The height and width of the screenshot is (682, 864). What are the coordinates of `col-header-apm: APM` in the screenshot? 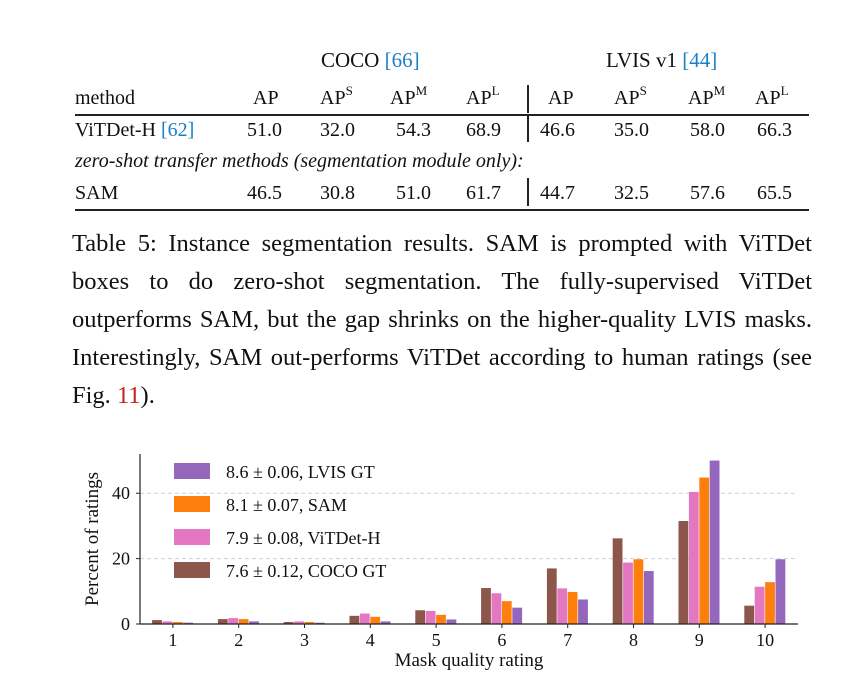 It's located at (409, 96).